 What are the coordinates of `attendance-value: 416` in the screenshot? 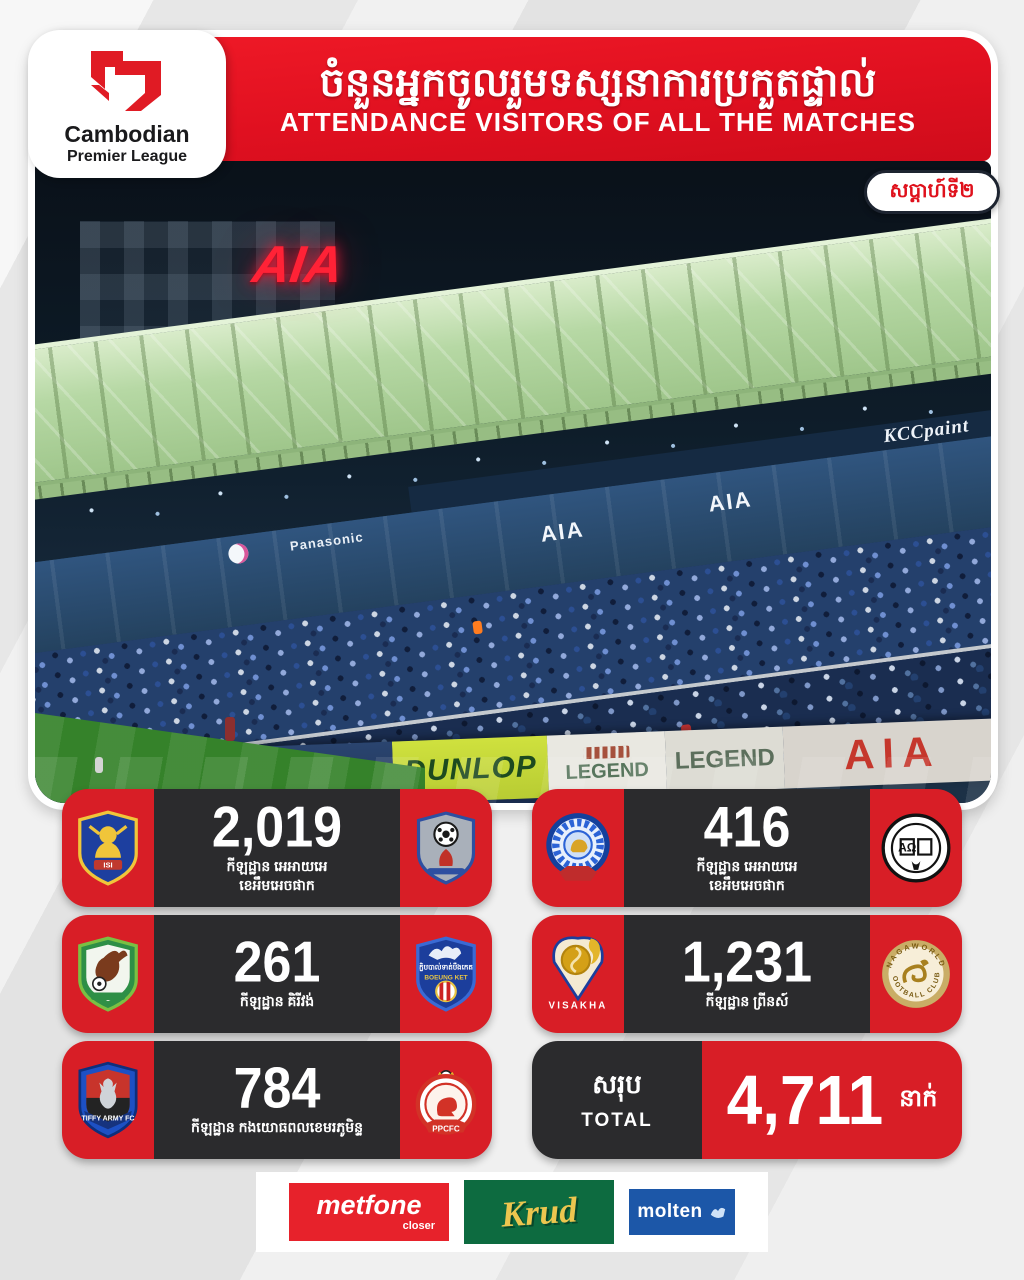 It's located at (747, 827).